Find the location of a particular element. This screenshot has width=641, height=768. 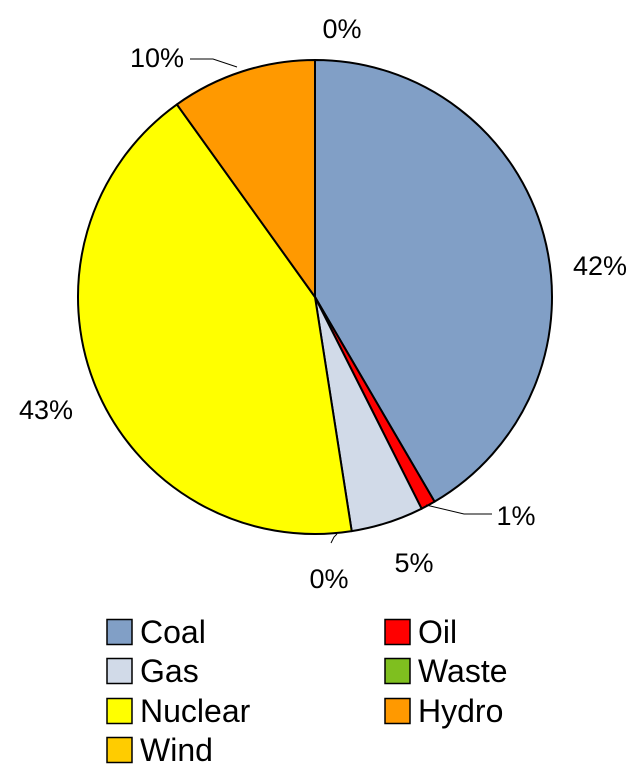

legend-swatch-coal is located at coordinates (119, 632).